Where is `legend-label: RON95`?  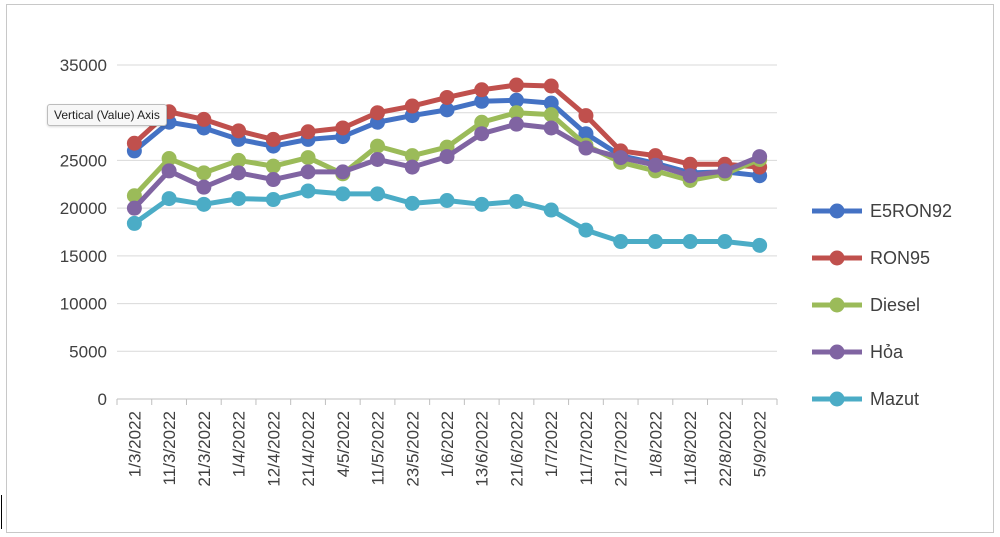 legend-label: RON95 is located at coordinates (900, 258).